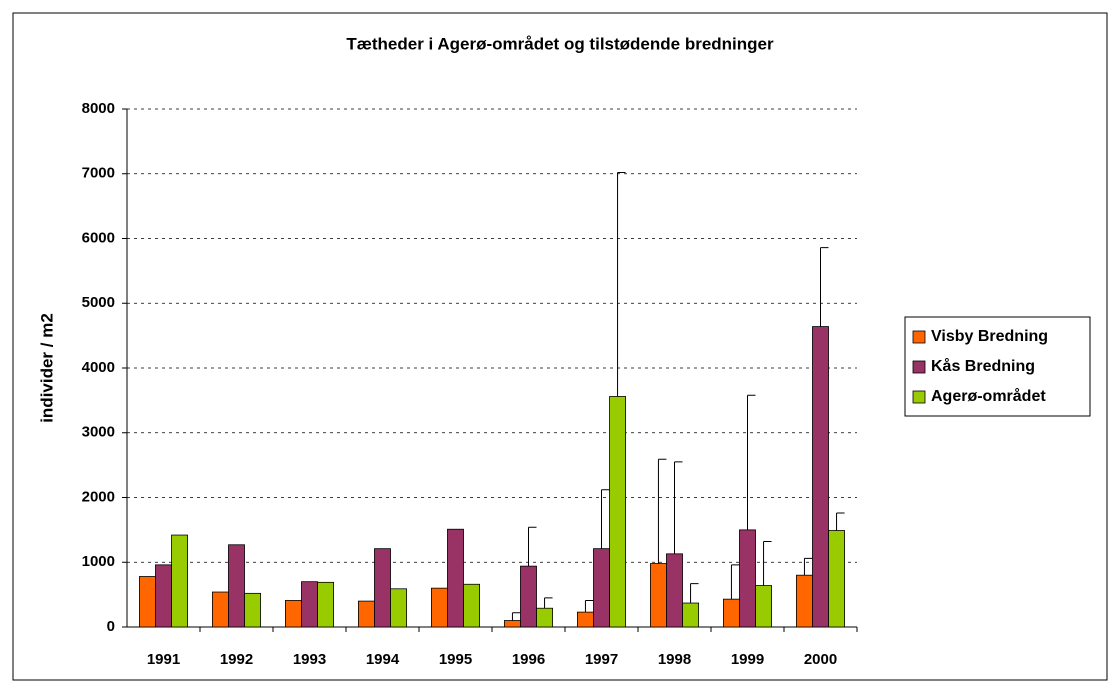  I want to click on y-tick-label: 2000, so click(98, 496).